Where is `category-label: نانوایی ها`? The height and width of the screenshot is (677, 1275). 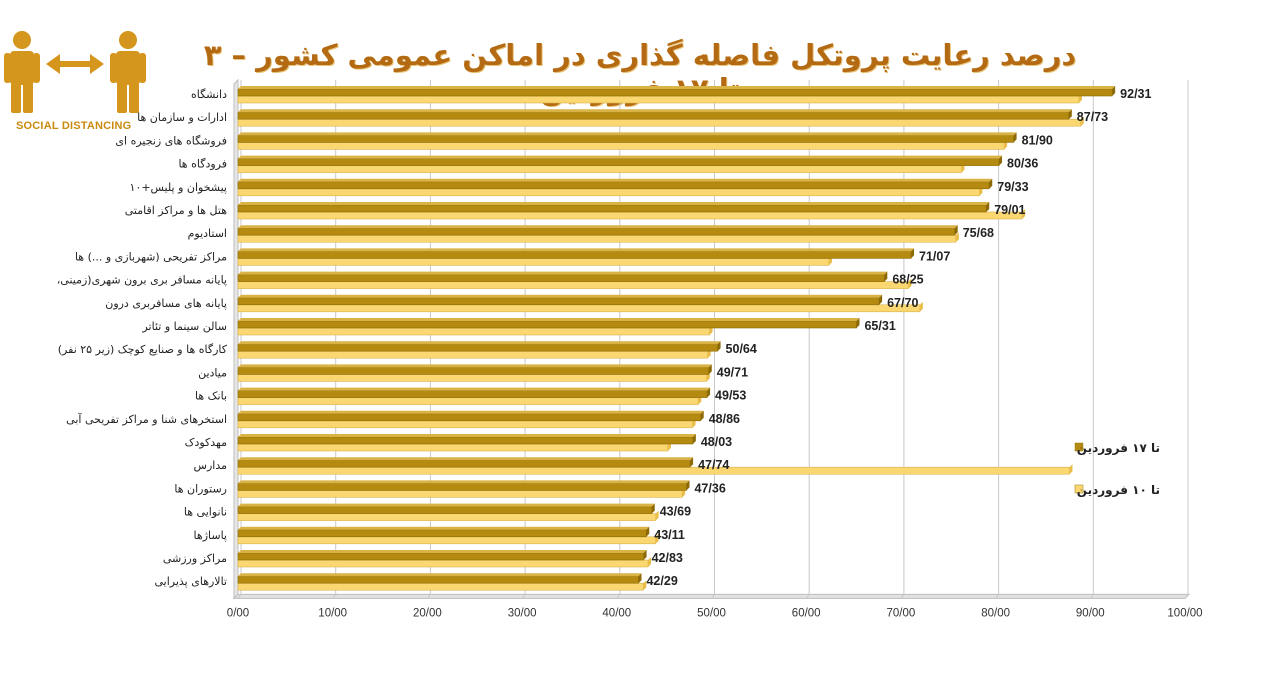
category-label: نانوایی ها is located at coordinates (205, 512).